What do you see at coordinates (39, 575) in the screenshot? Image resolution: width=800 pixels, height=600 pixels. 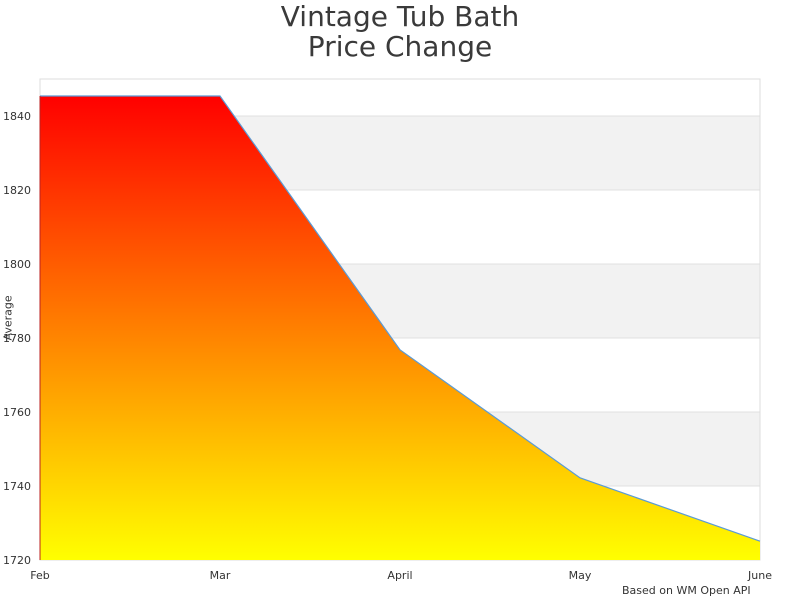 I see `x-tick-label: Feb` at bounding box center [39, 575].